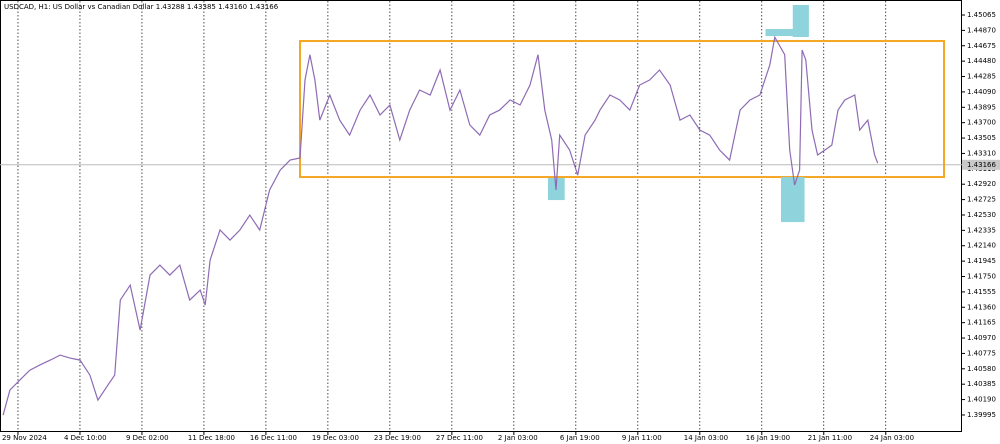 This screenshot has height=444, width=1000. I want to click on y-tick-label: 1.44675, so click(981, 46).